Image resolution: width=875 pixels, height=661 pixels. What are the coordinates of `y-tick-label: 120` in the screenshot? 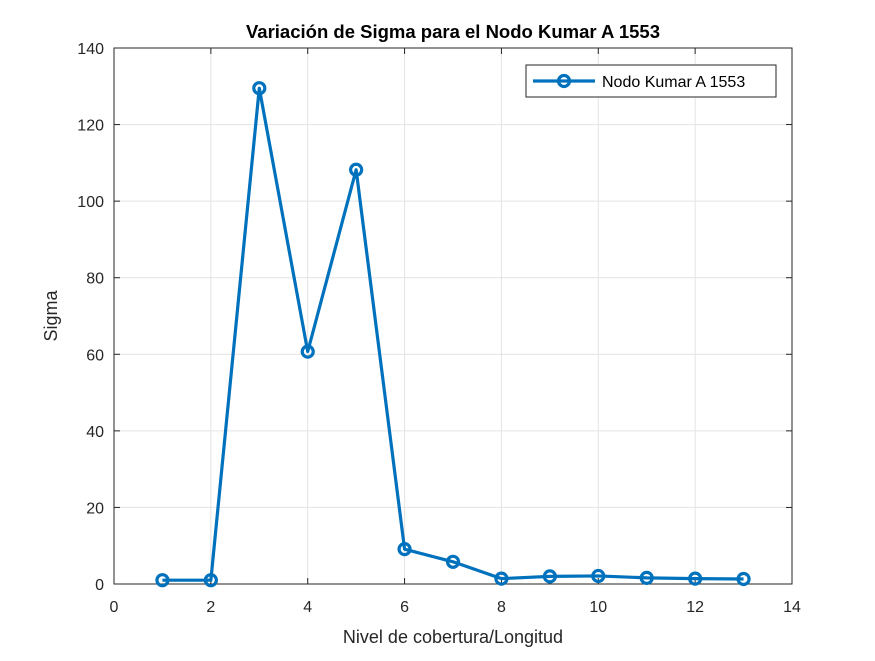 It's located at (90, 126).